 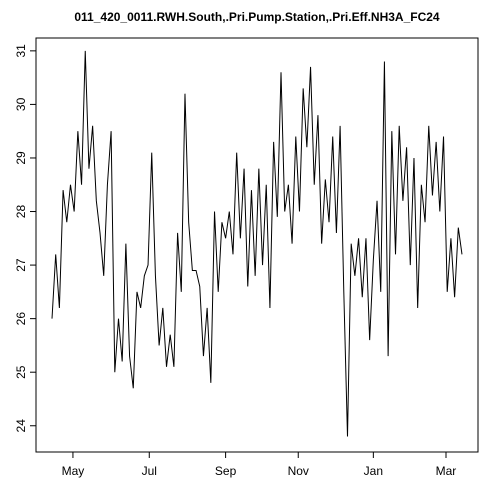 I want to click on y-tick-label: 28, so click(x=21, y=212).